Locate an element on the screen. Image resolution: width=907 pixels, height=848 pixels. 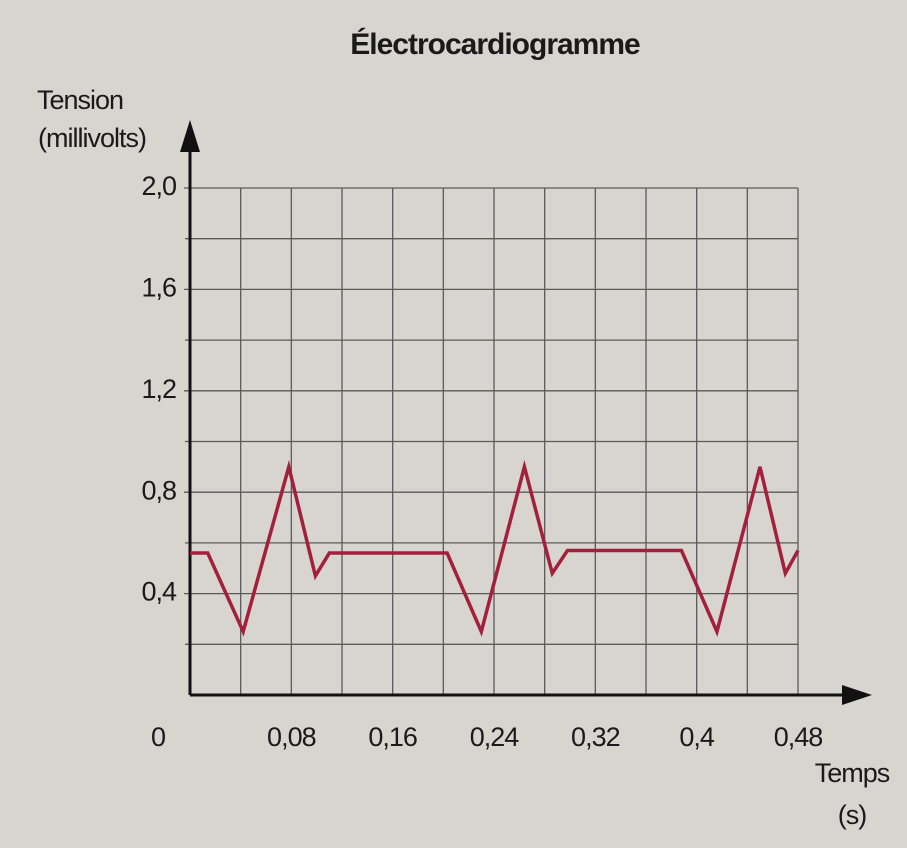
x-tick-label: 0,16 is located at coordinates (392, 737).